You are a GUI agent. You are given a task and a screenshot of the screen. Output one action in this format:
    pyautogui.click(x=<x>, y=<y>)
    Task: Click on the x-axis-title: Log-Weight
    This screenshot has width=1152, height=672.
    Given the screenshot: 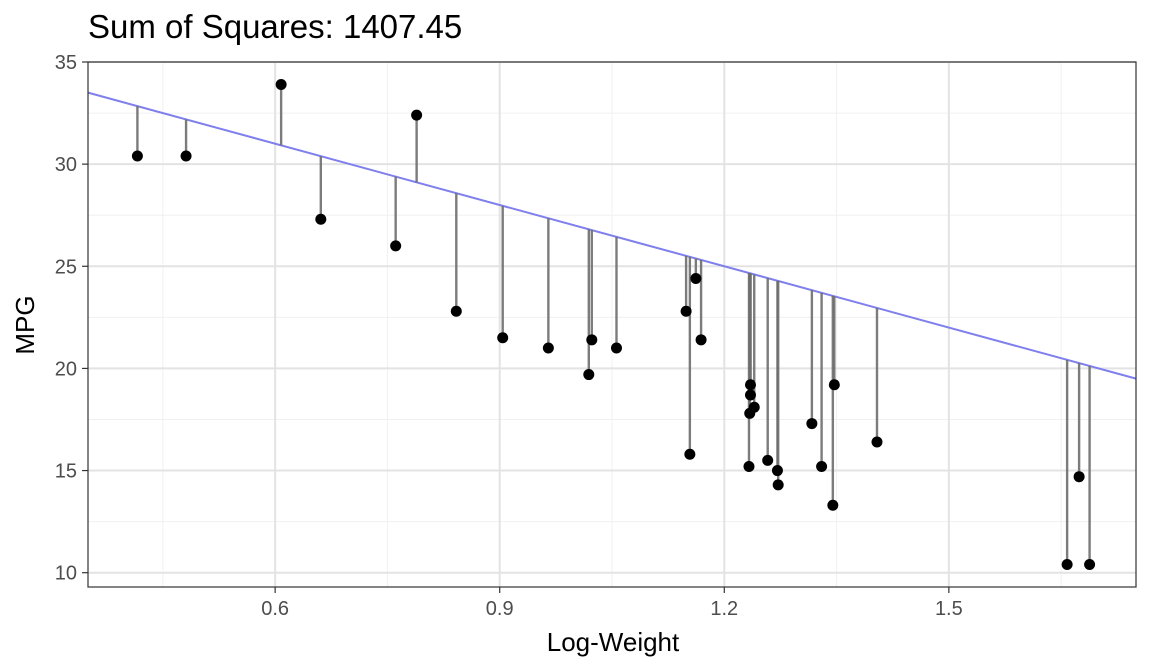 What is the action you would take?
    pyautogui.click(x=613, y=642)
    